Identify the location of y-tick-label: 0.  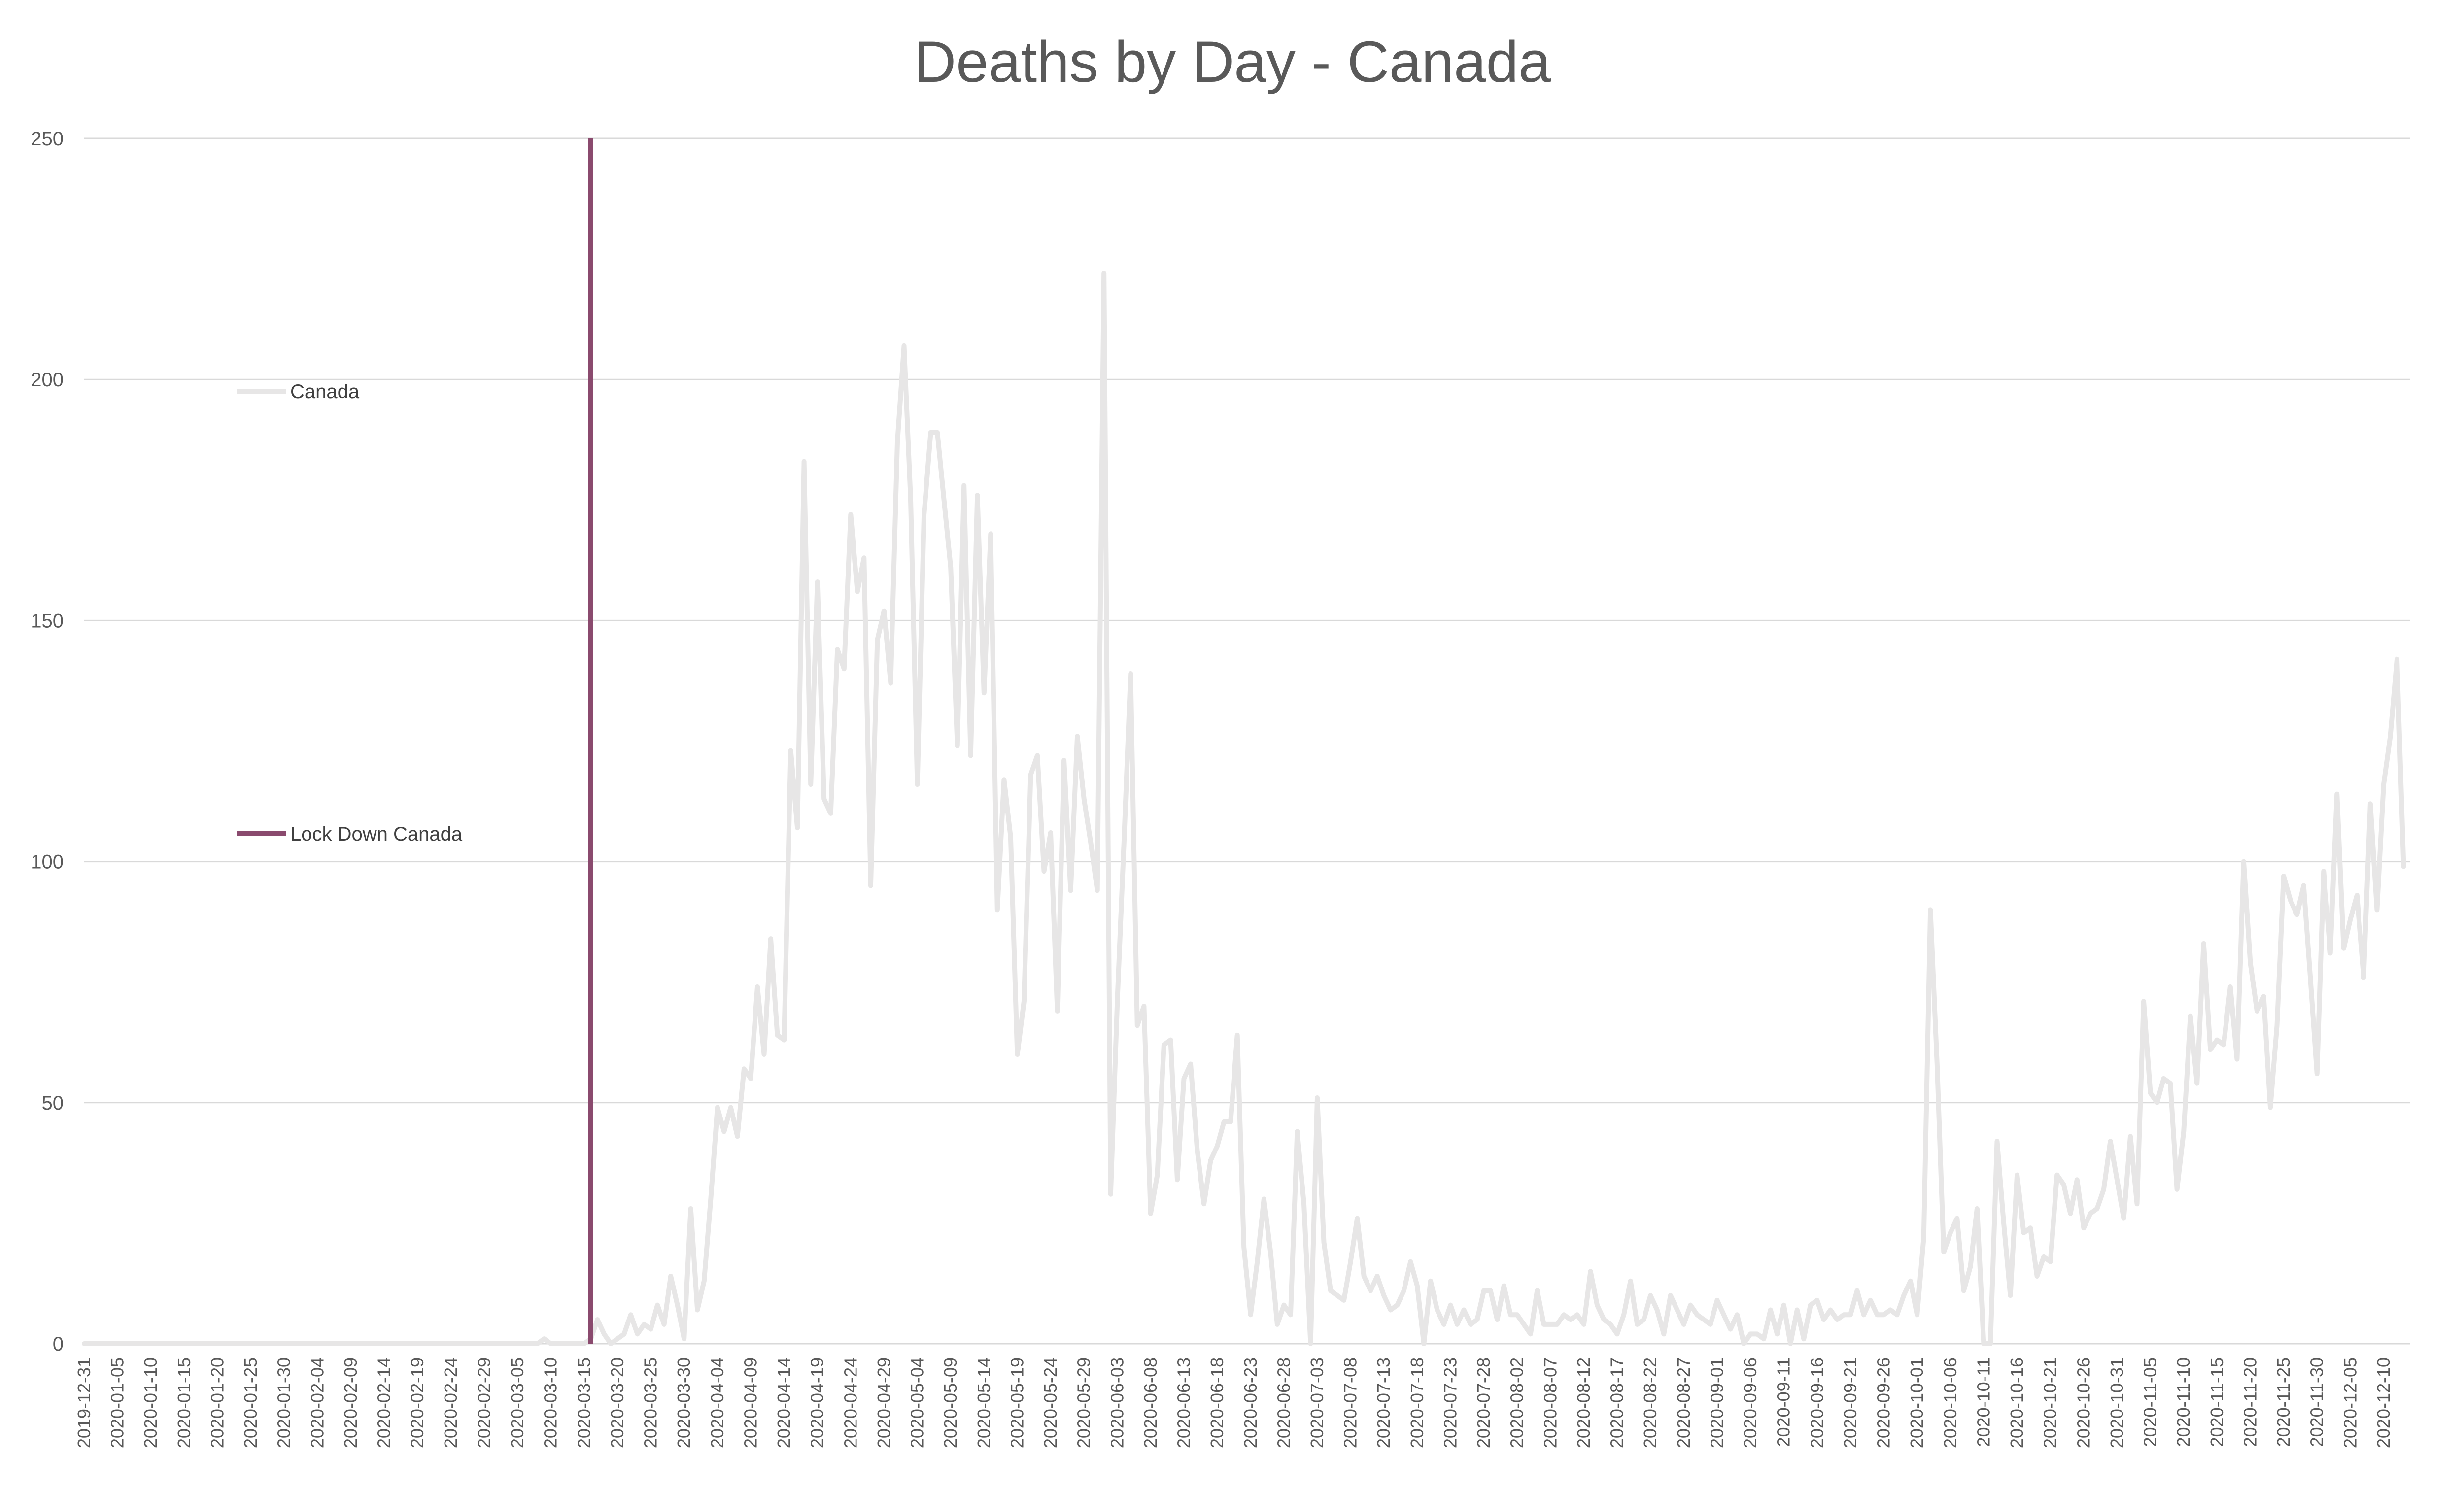
(58, 1344).